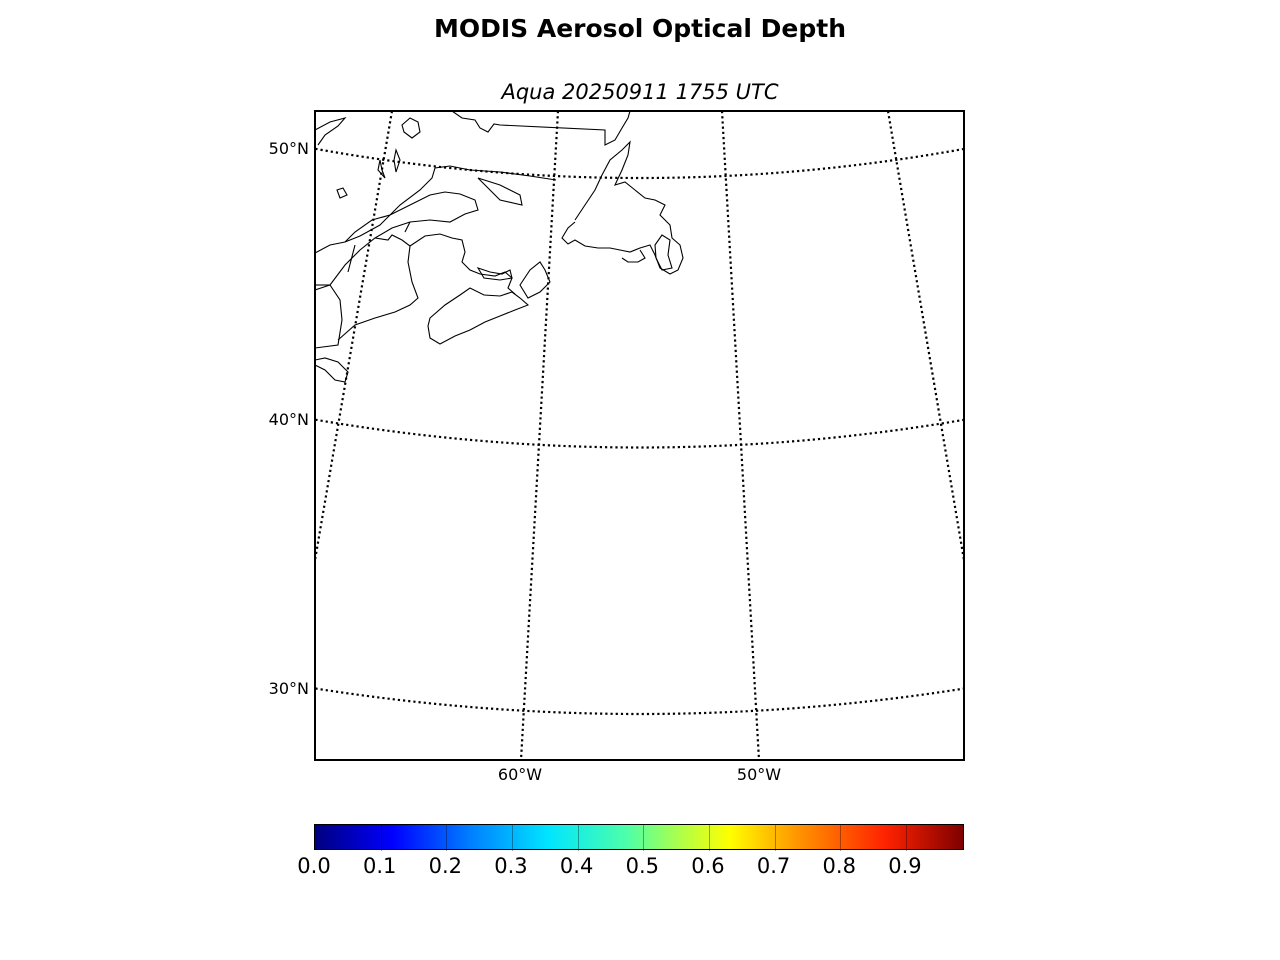 Image resolution: width=1280 pixels, height=960 pixels. What do you see at coordinates (759, 774) in the screenshot?
I see `lon-label-50w: 50°W` at bounding box center [759, 774].